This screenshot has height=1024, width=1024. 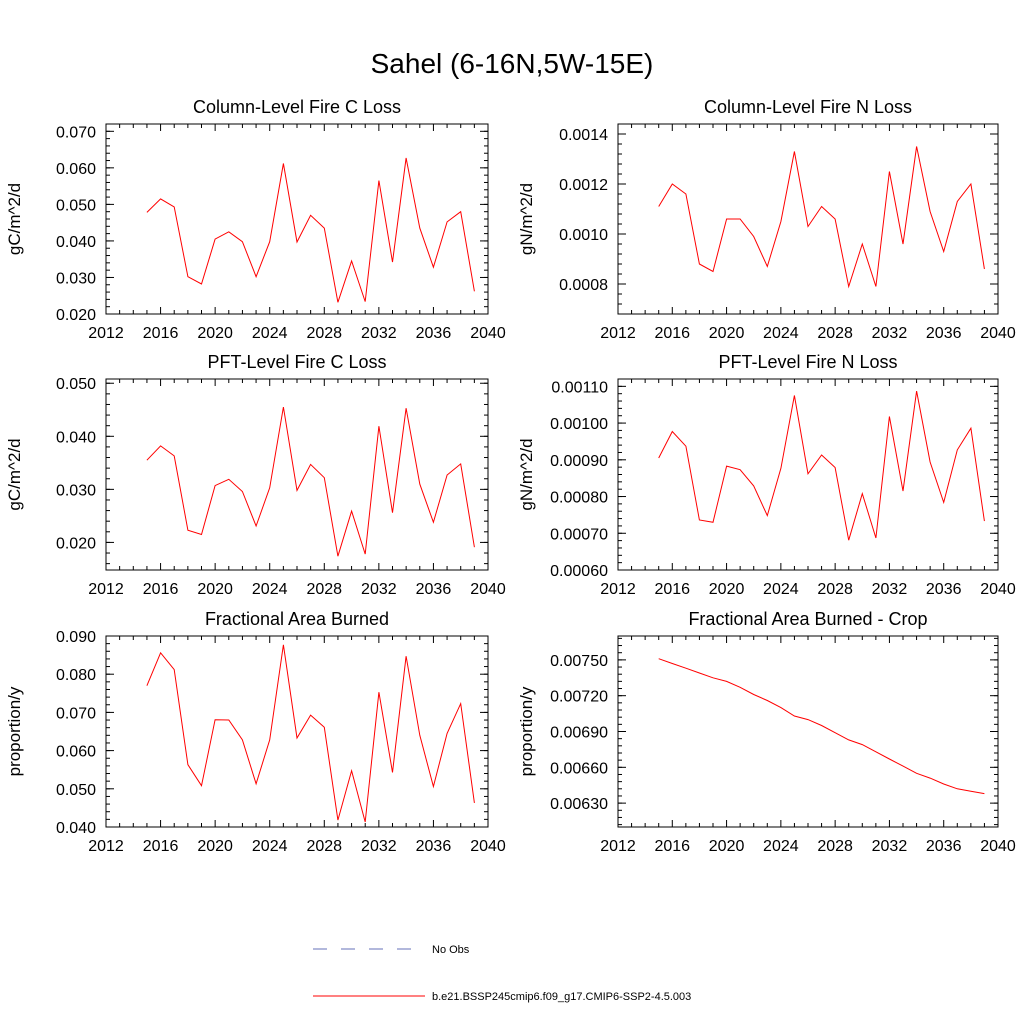 What do you see at coordinates (512, 63) in the screenshot?
I see `figure-title: Sahel (6-16N,5W-15E)` at bounding box center [512, 63].